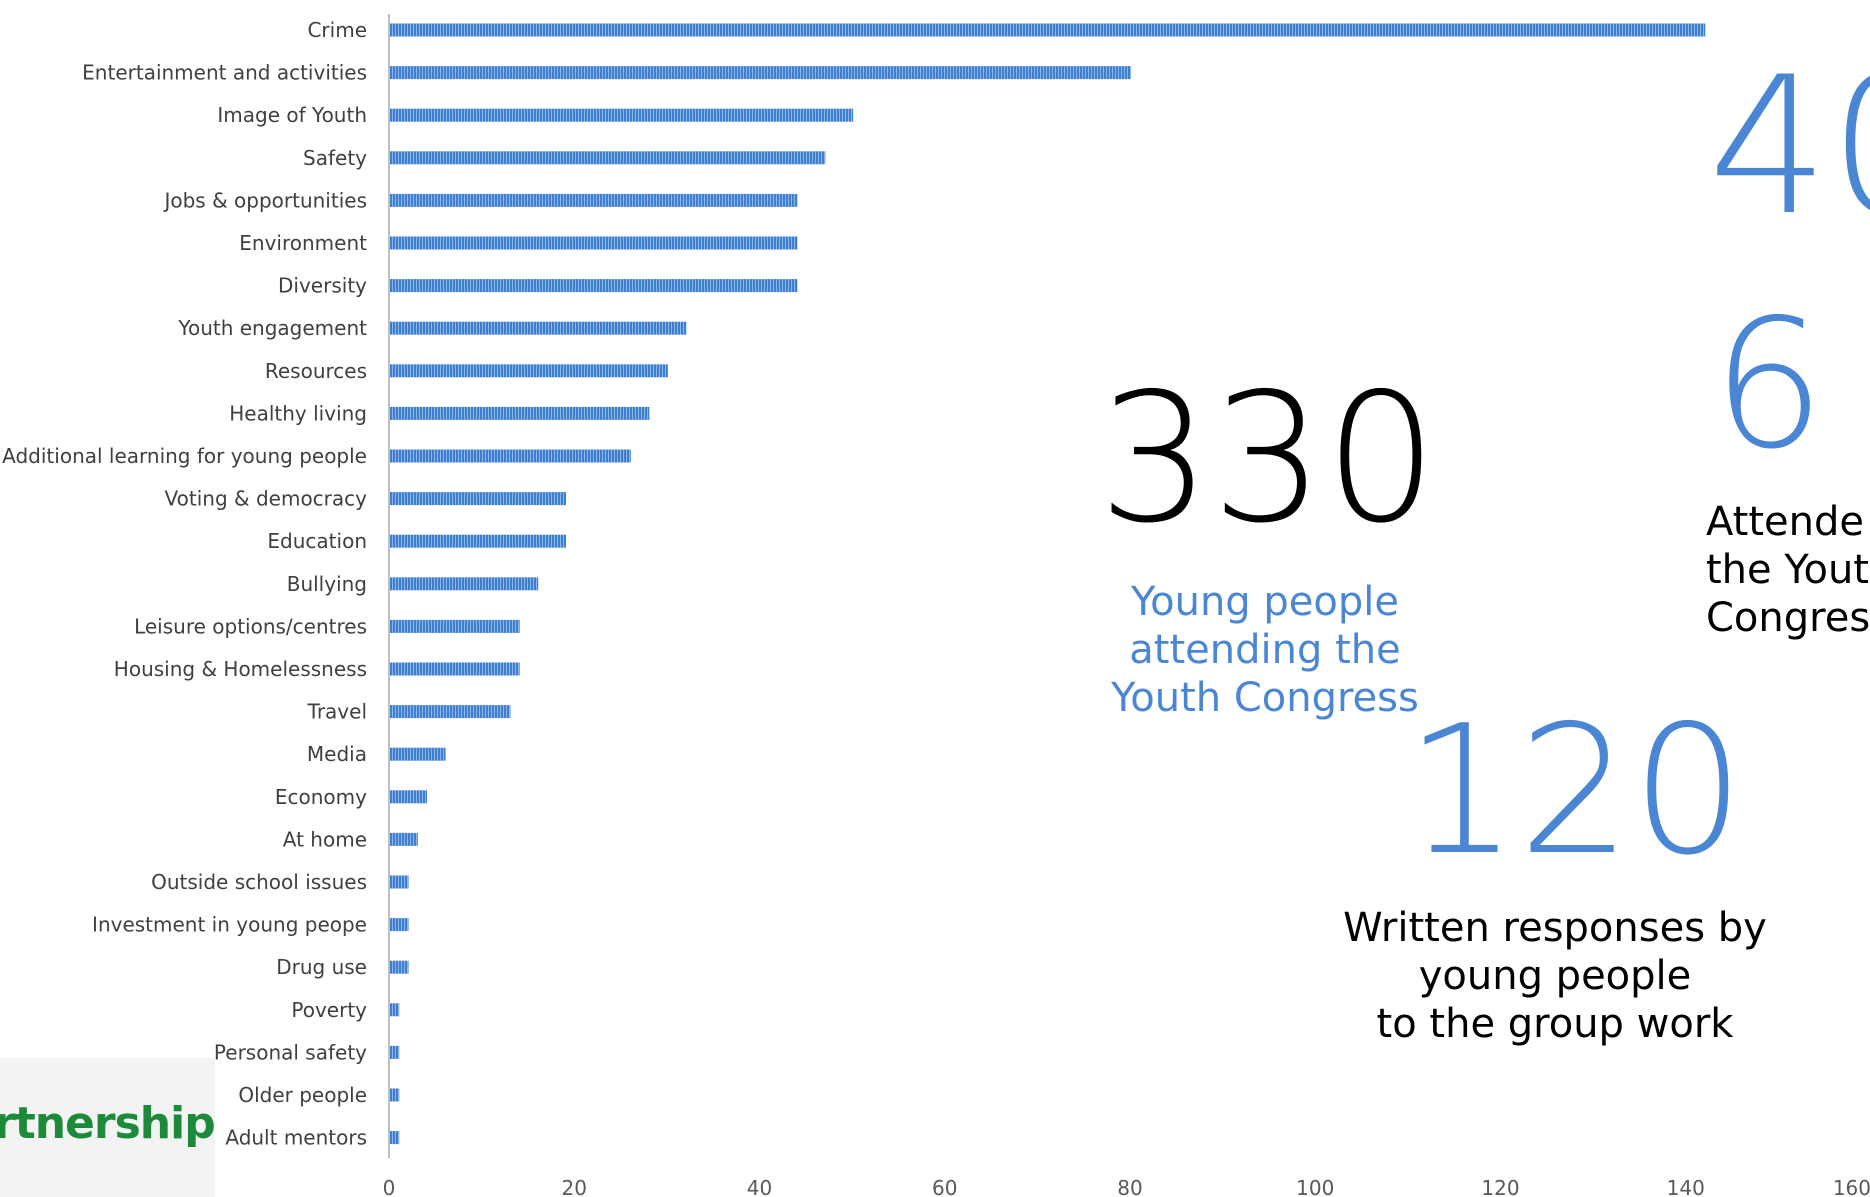 The height and width of the screenshot is (1197, 1870). Describe the element at coordinates (1129, 1186) in the screenshot. I see `x-tick-label: 80` at that location.